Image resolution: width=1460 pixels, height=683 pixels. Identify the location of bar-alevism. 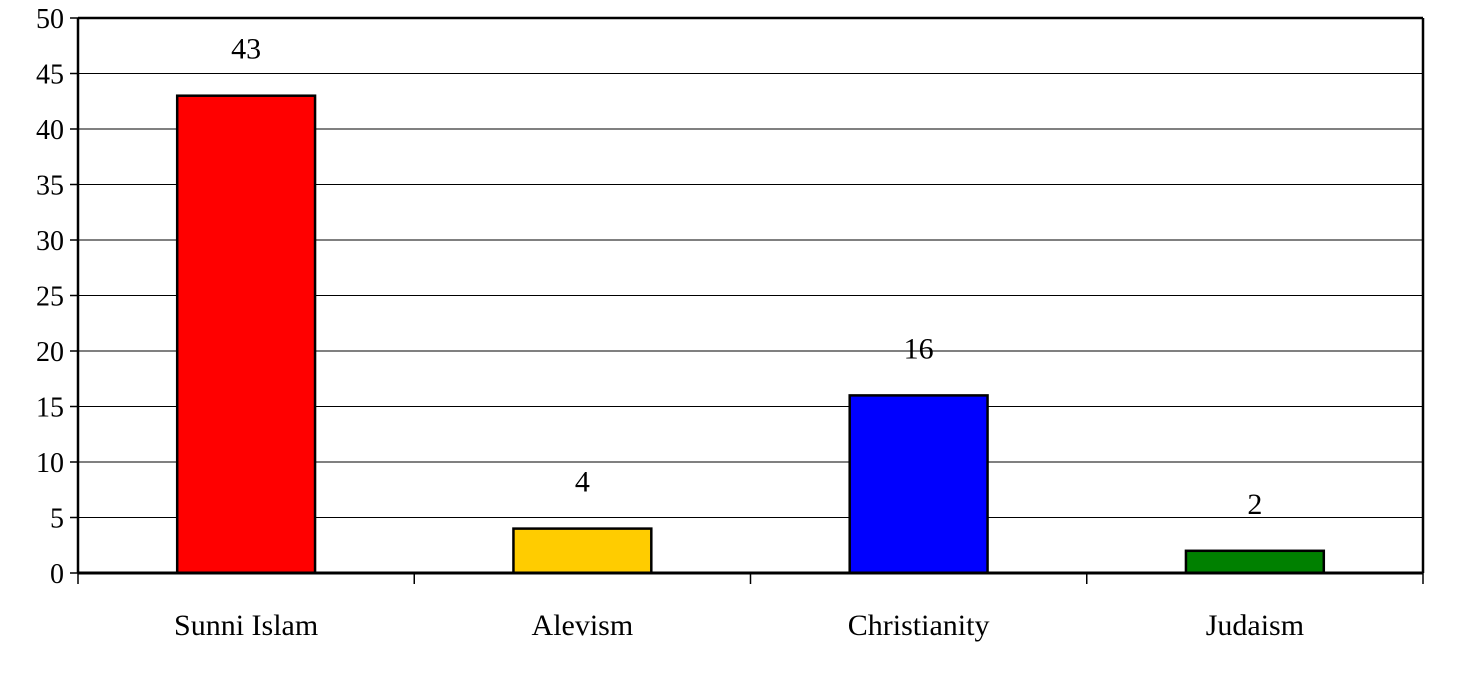
(582, 551).